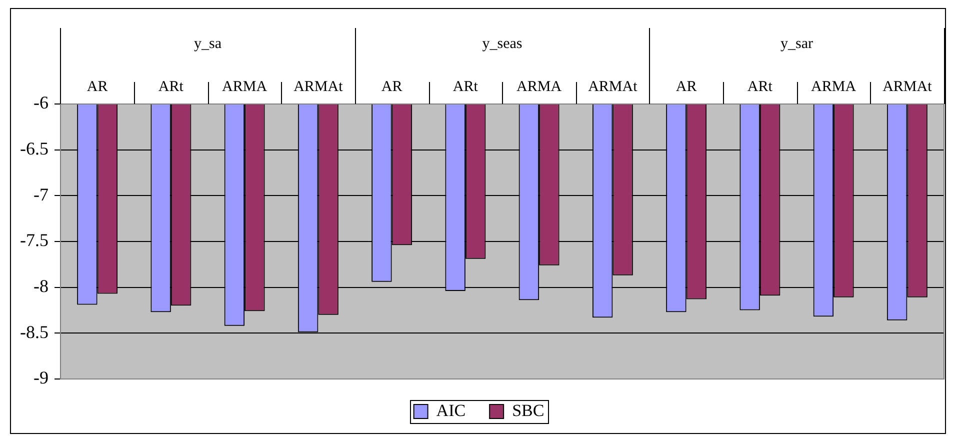 The image size is (958, 444). What do you see at coordinates (796, 44) in the screenshot?
I see `text: y_sar` at bounding box center [796, 44].